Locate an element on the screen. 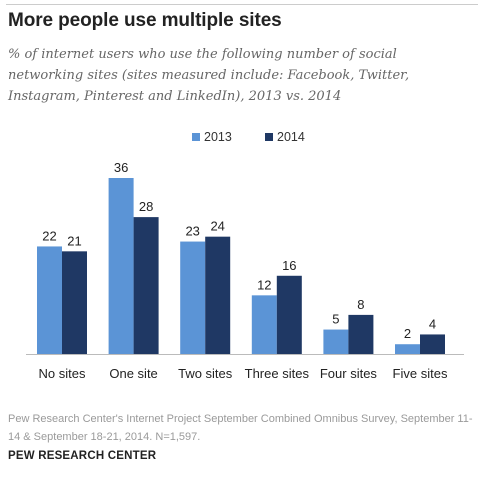  bar-2013-five-sites is located at coordinates (407, 349).